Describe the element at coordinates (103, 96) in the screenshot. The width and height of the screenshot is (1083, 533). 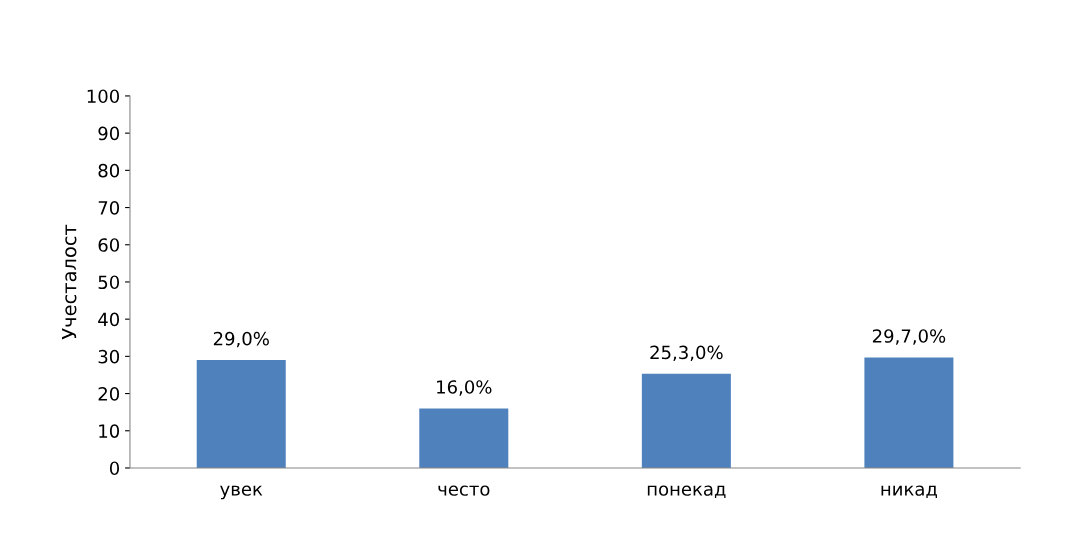
I see `y-tick-label: 100` at that location.